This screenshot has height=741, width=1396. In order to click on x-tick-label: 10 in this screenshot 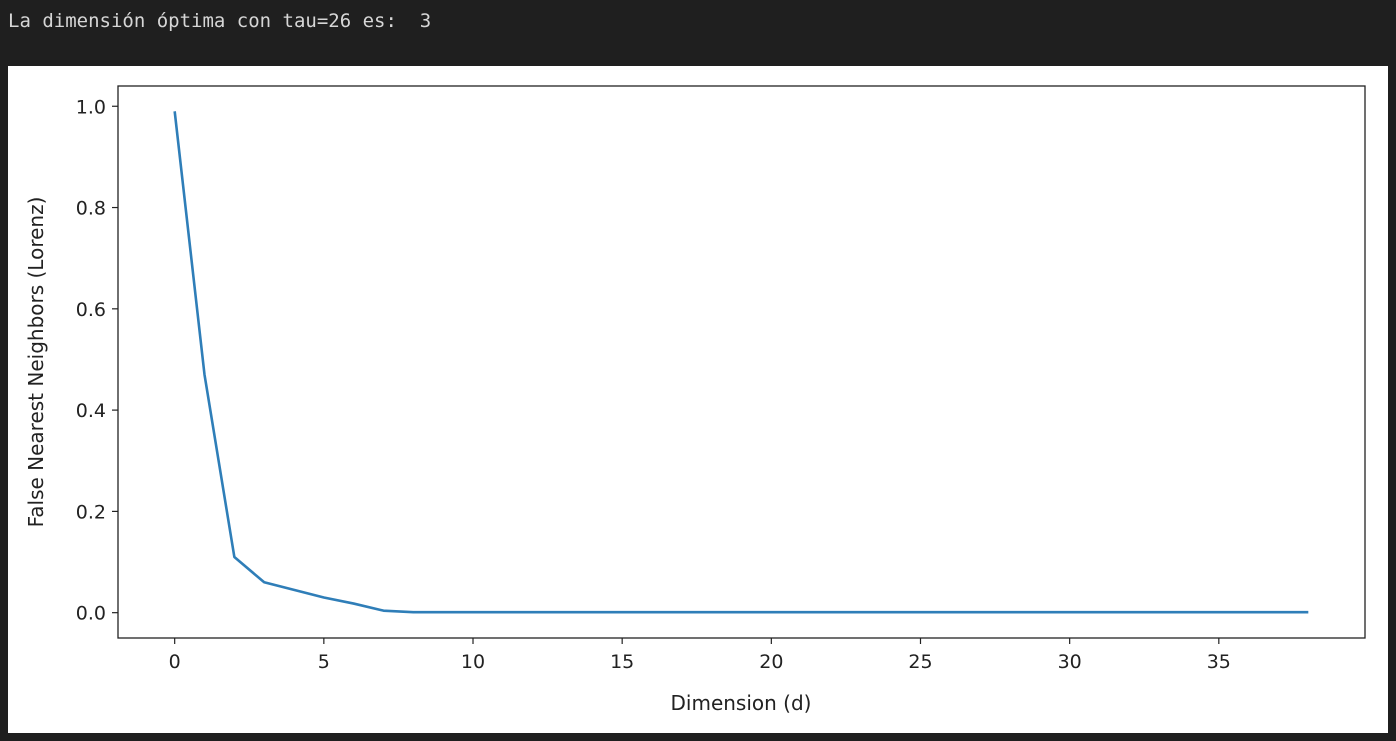, I will do `click(473, 662)`.